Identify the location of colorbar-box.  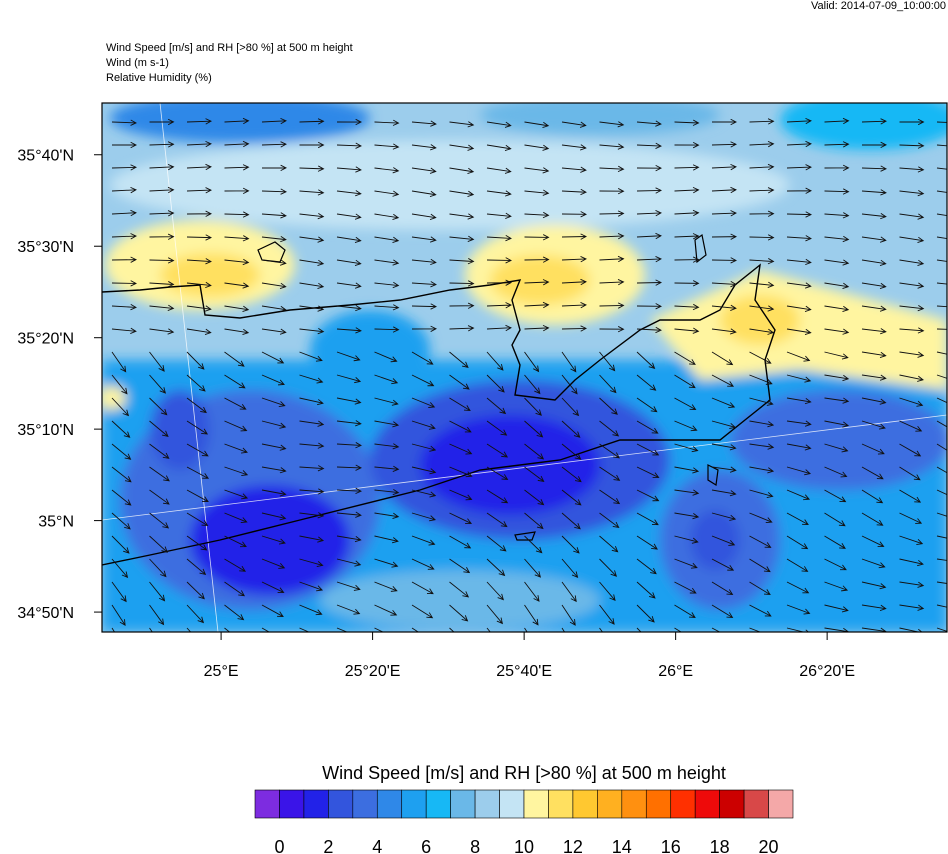
(756, 804).